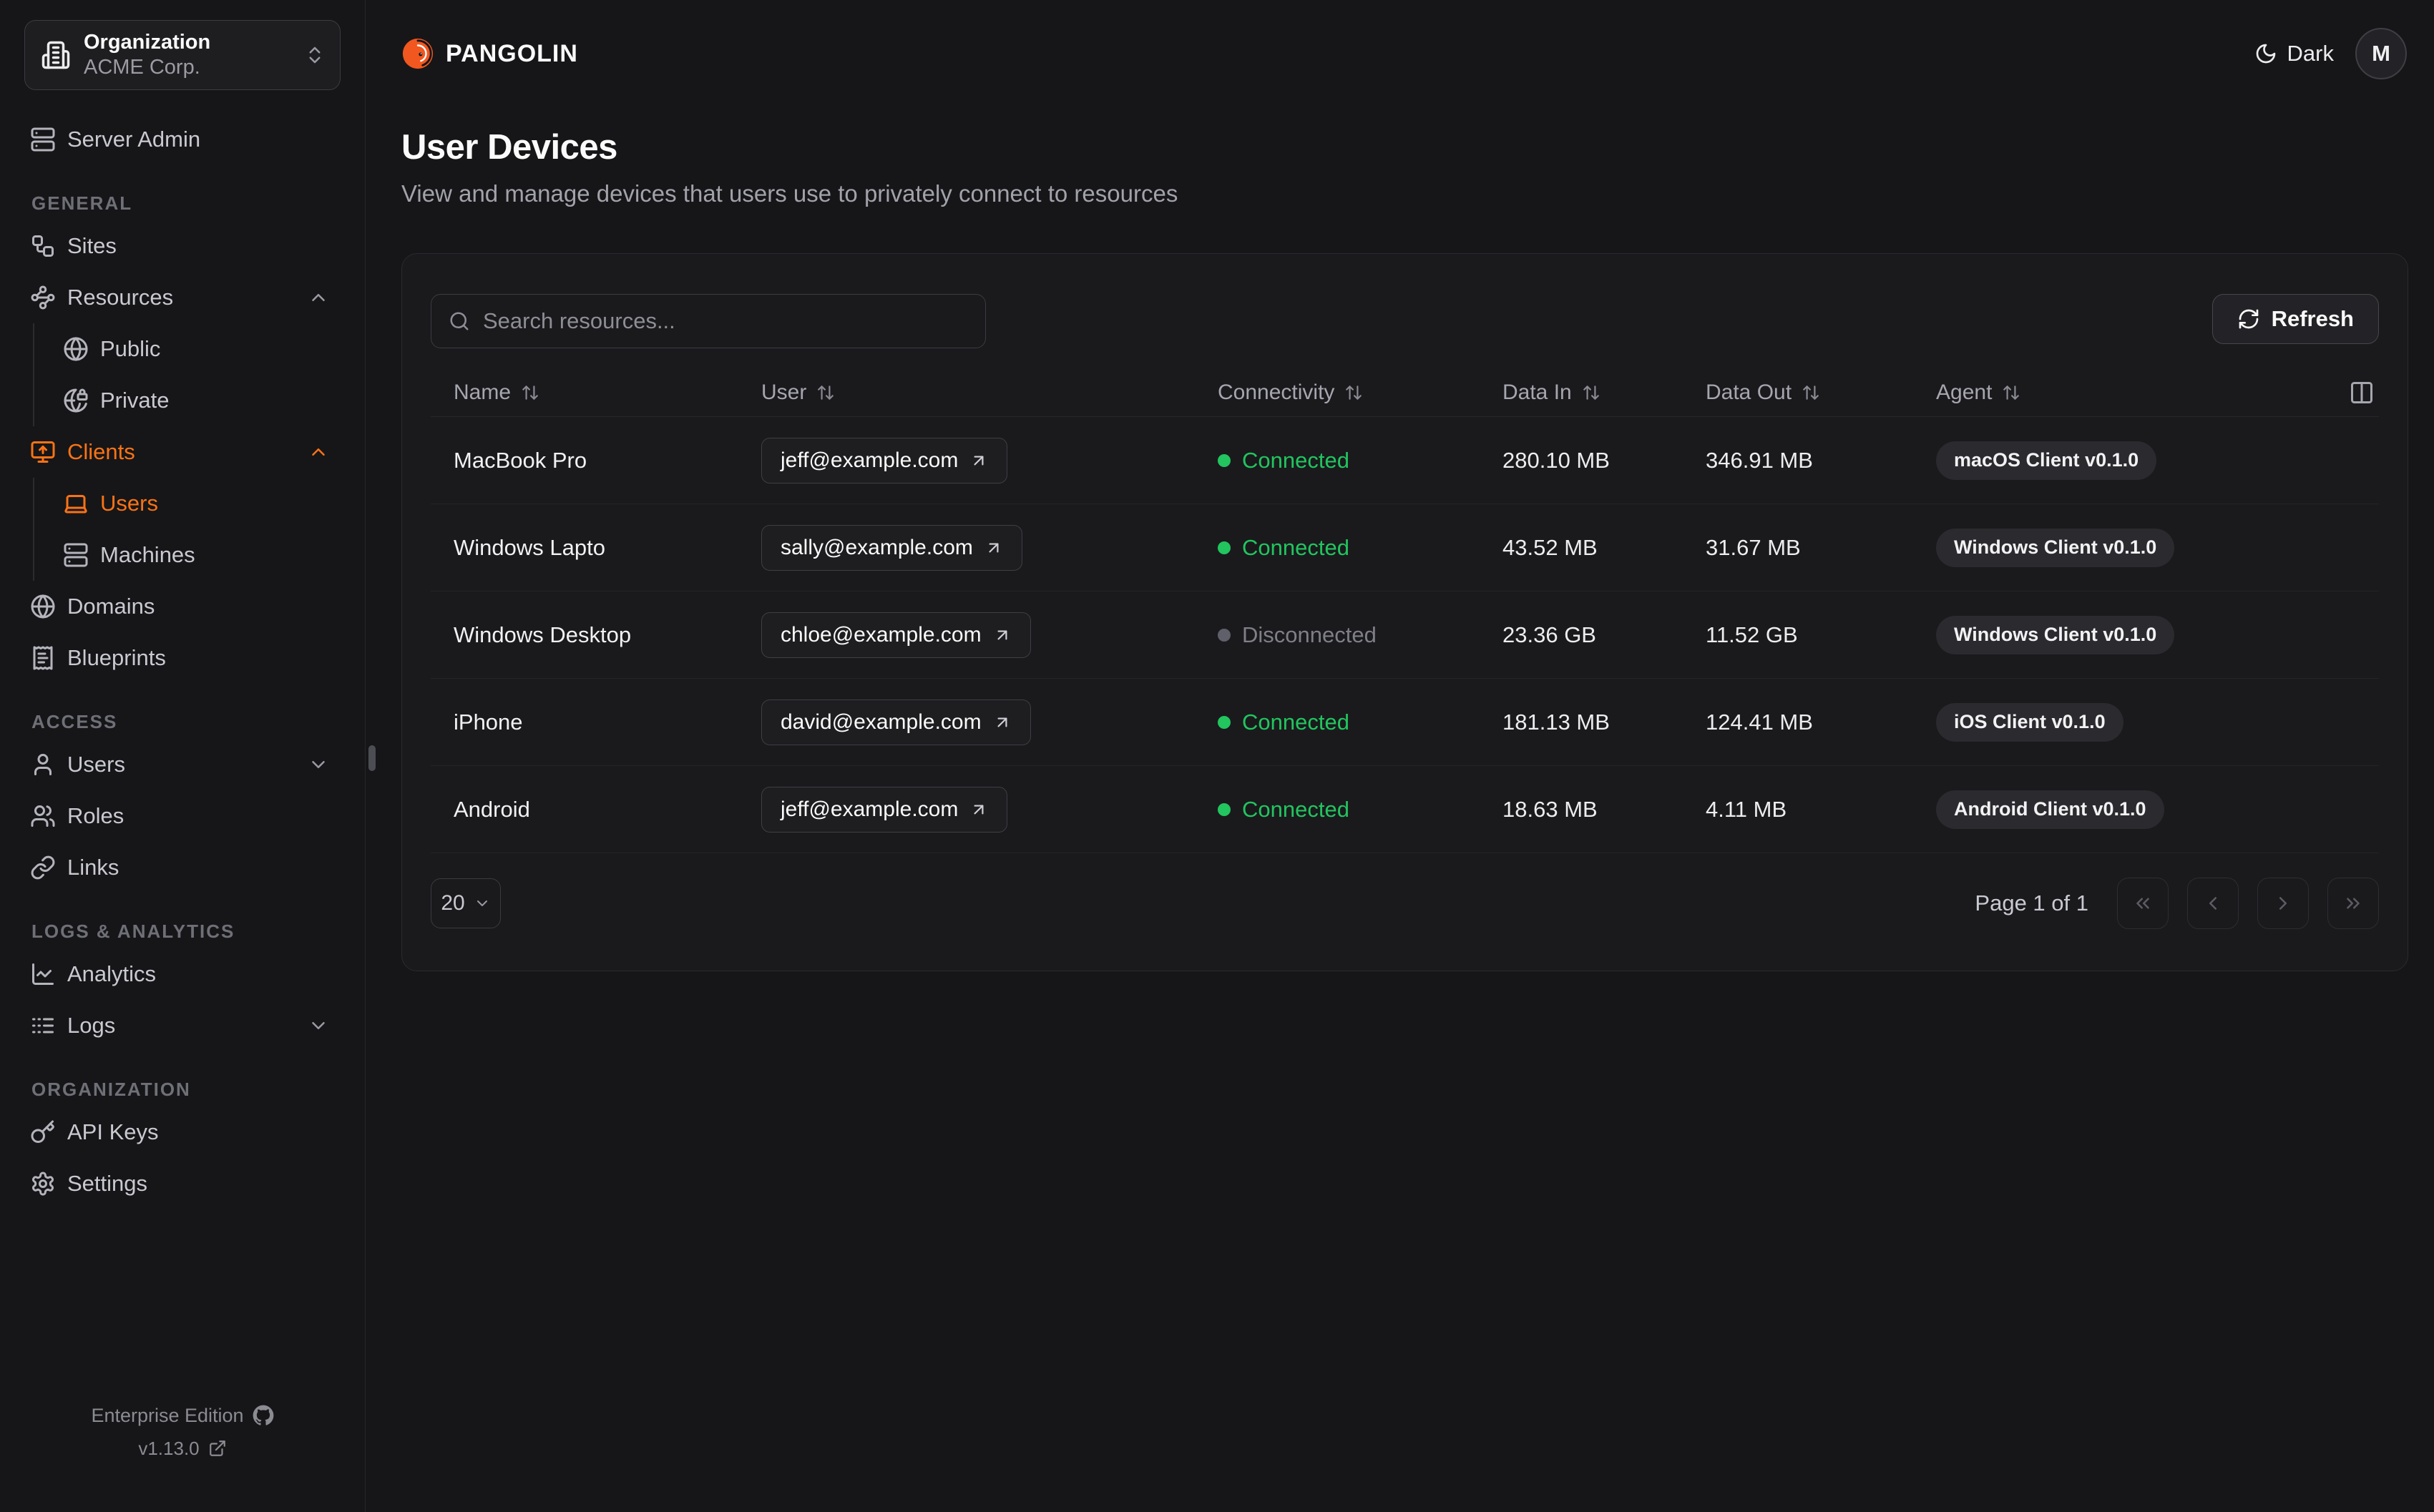 Image resolution: width=2434 pixels, height=1512 pixels. Describe the element at coordinates (1550, 809) in the screenshot. I see `data-in-value: 18.63 MB` at that location.